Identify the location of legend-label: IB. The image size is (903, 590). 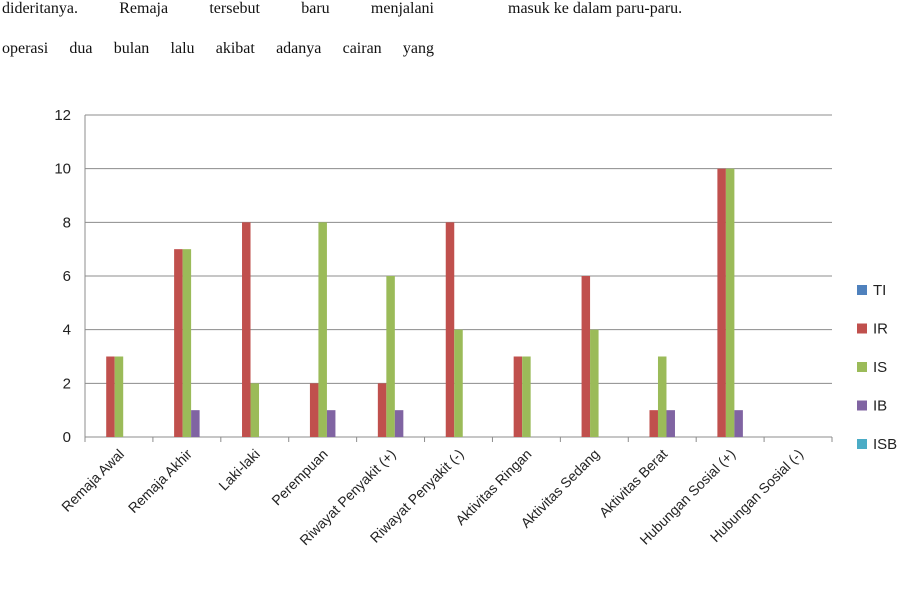
(880, 406).